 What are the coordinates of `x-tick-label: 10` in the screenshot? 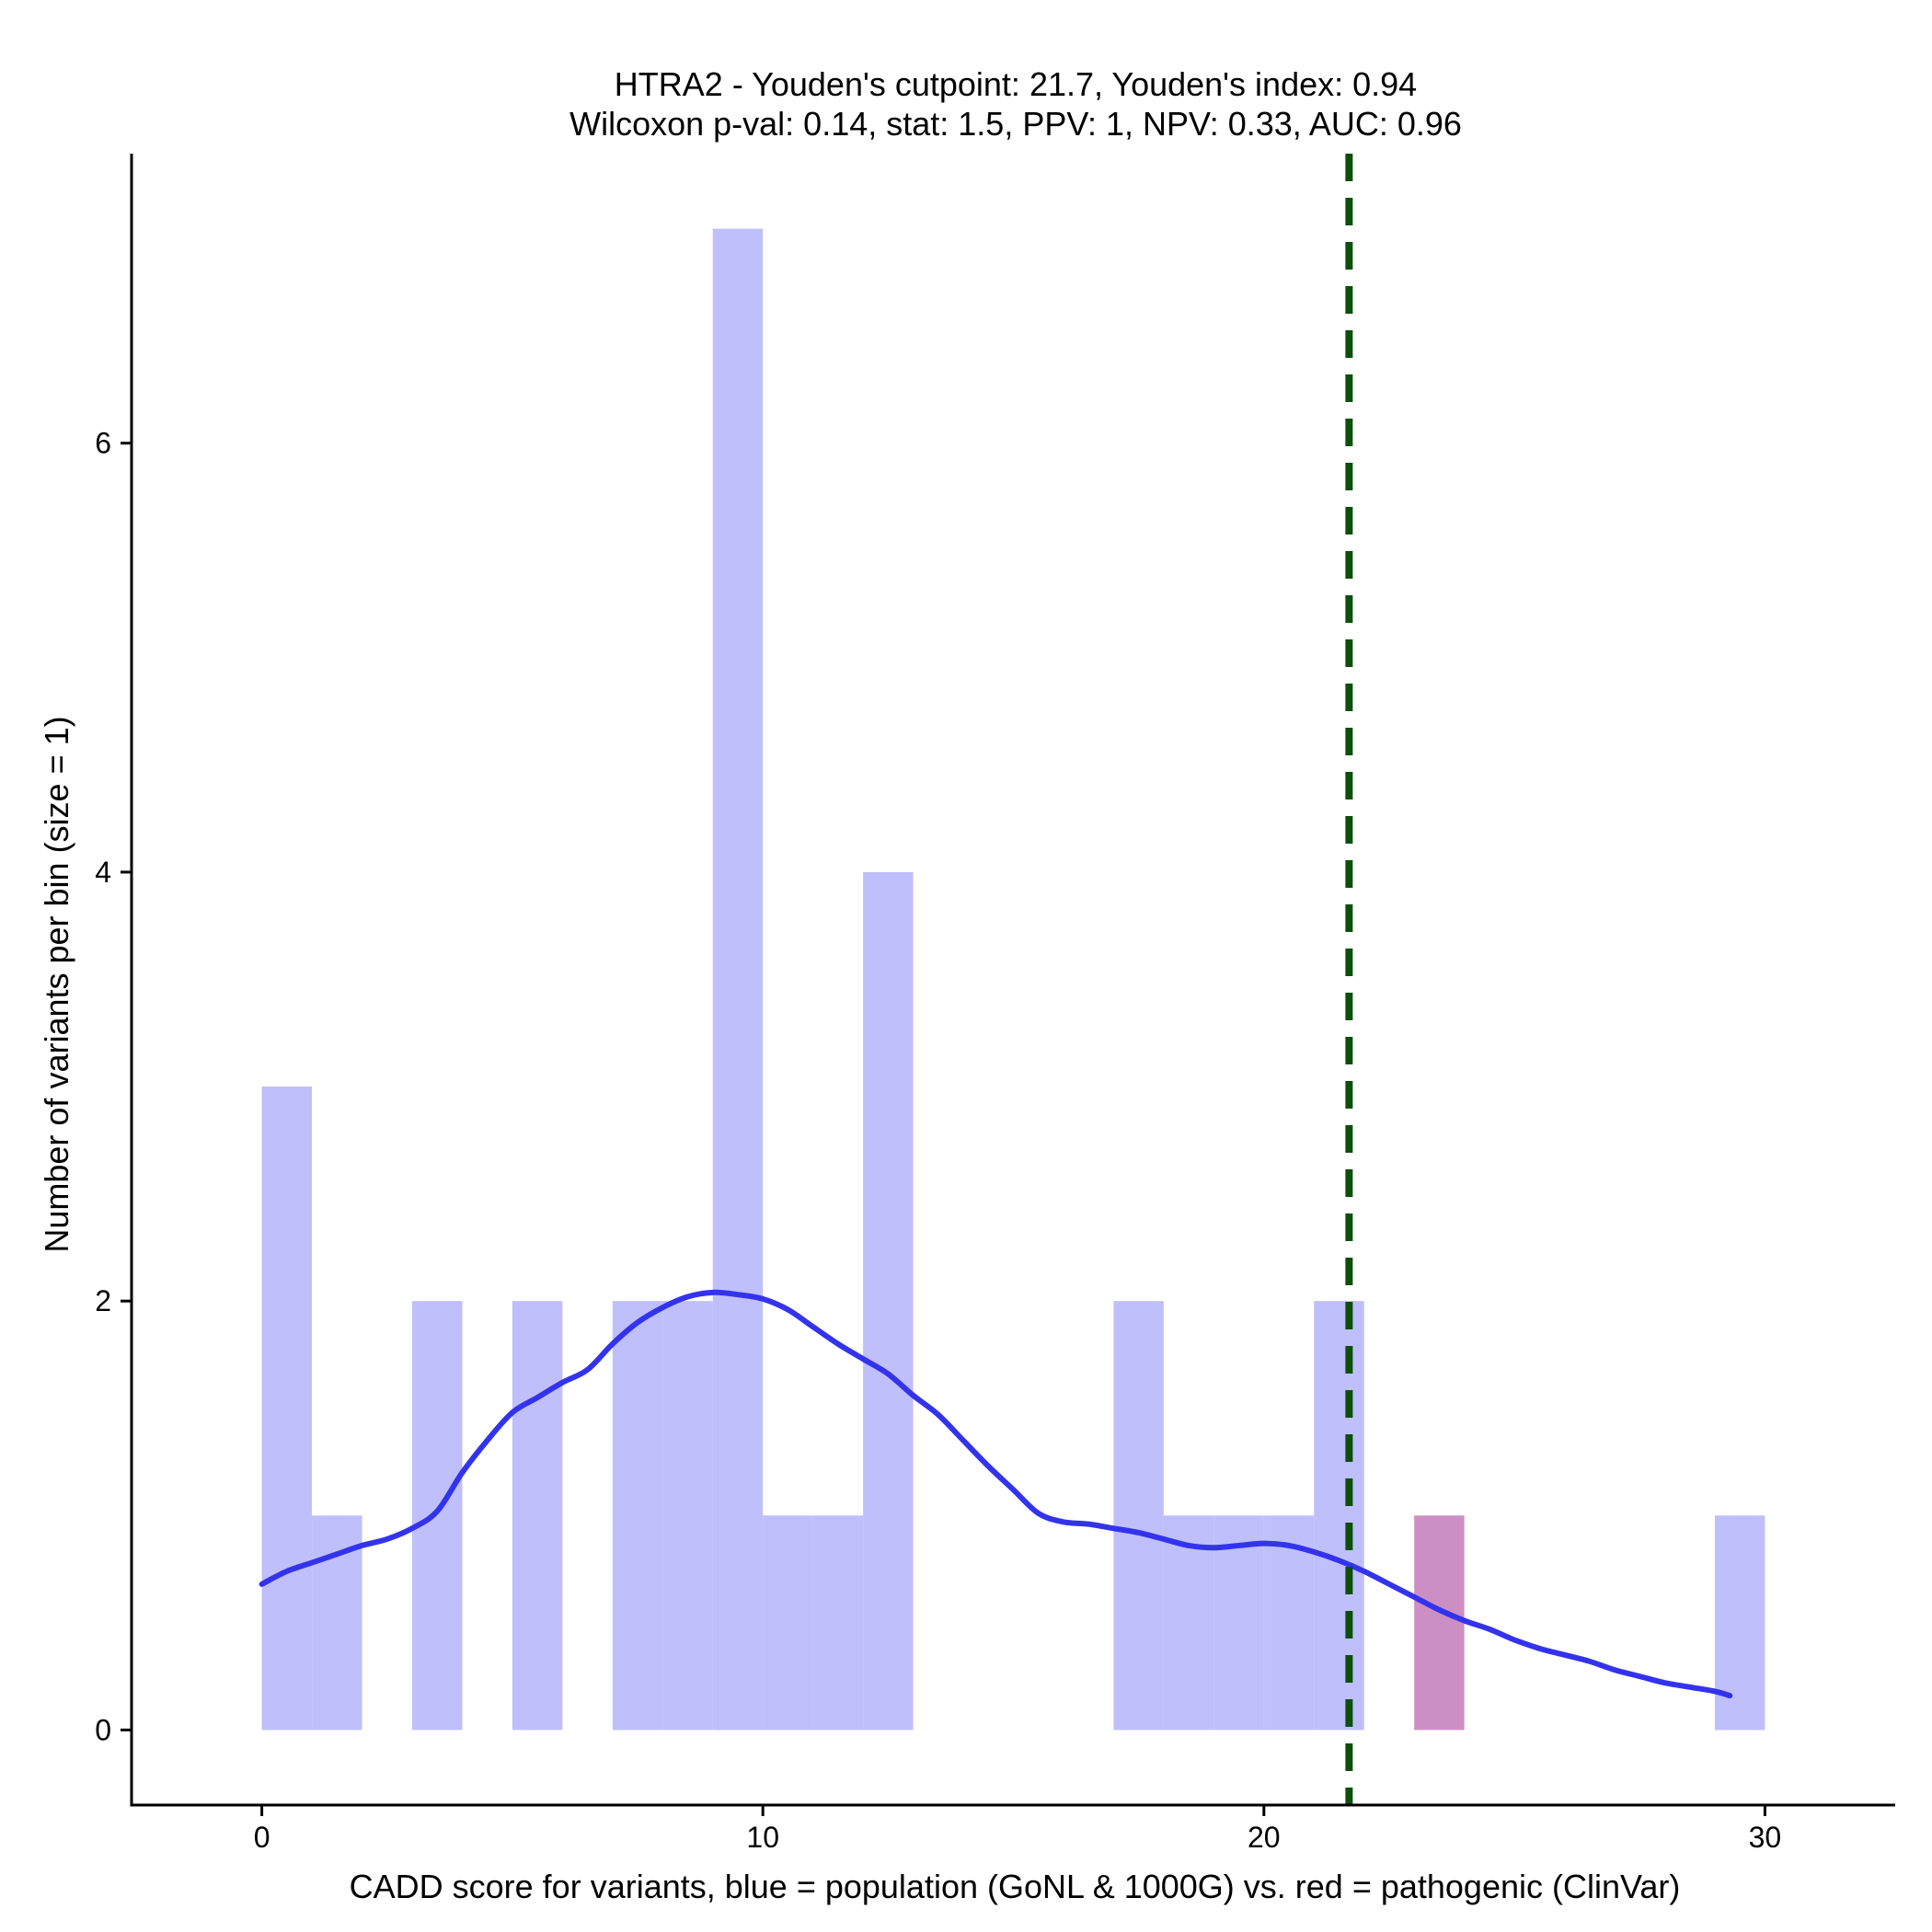 It's located at (762, 1837).